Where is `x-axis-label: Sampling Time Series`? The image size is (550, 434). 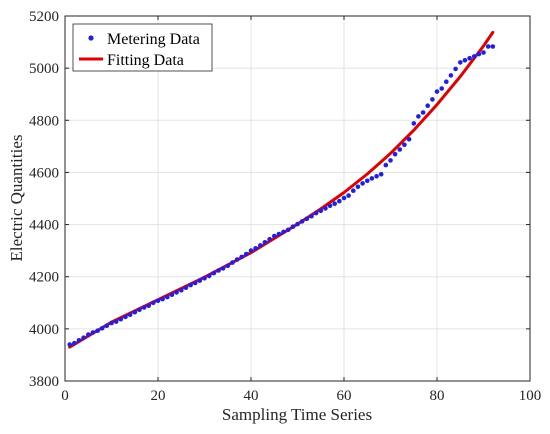
x-axis-label: Sampling Time Series is located at coordinates (297, 414).